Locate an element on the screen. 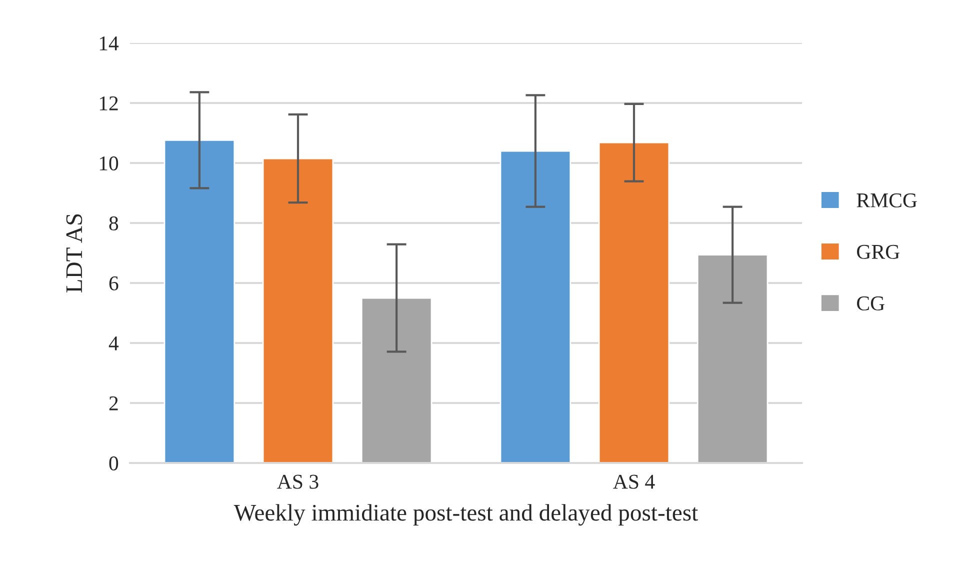  y-tick-label: 2 is located at coordinates (113, 403).